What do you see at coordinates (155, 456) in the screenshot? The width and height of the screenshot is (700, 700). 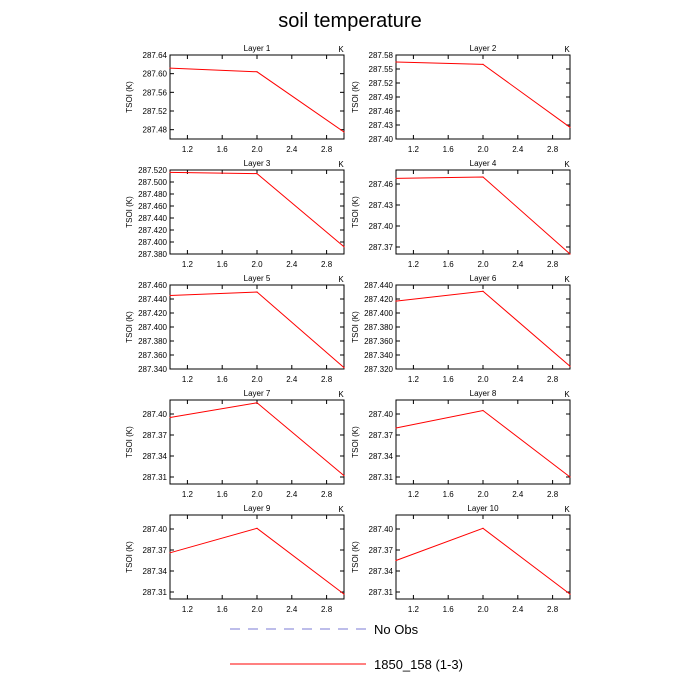 I see `y-tick-label: 287.34` at bounding box center [155, 456].